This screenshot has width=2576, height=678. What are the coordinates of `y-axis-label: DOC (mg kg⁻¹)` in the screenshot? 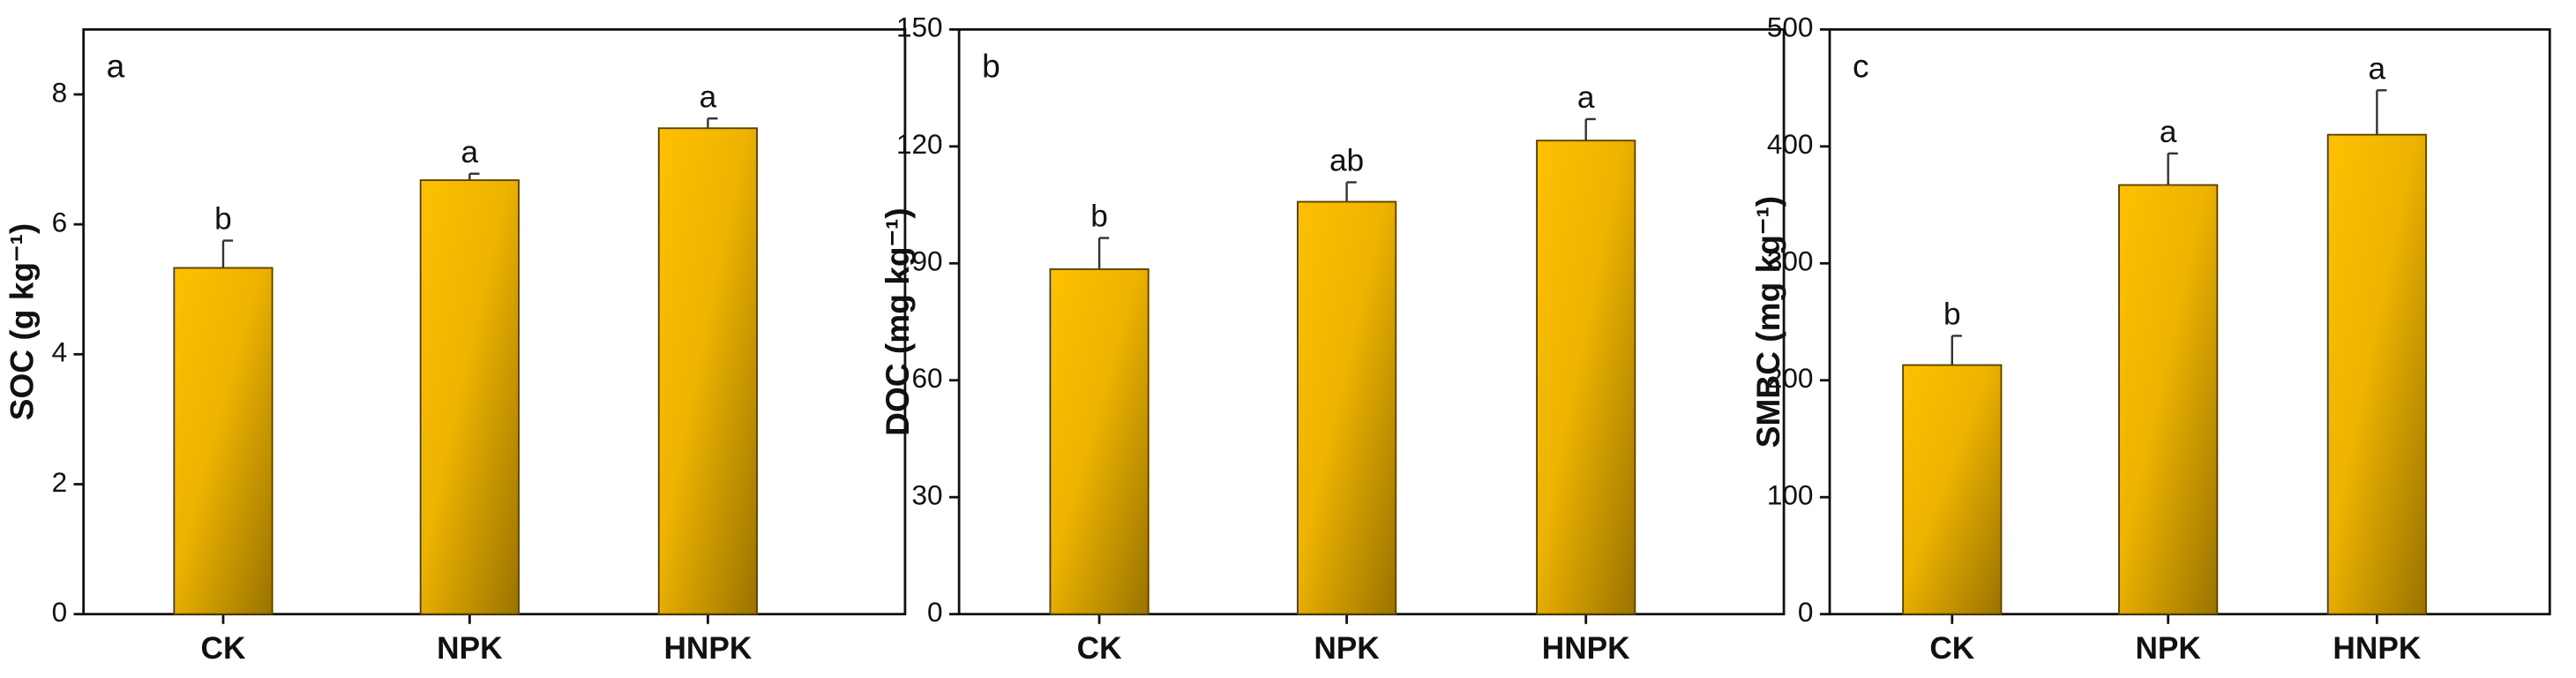 It's located at (898, 321).